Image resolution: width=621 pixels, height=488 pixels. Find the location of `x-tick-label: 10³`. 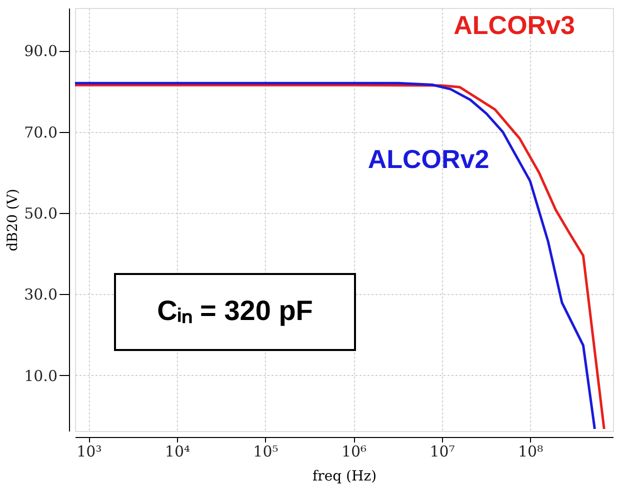

x-tick-label: 10³ is located at coordinates (89, 451).